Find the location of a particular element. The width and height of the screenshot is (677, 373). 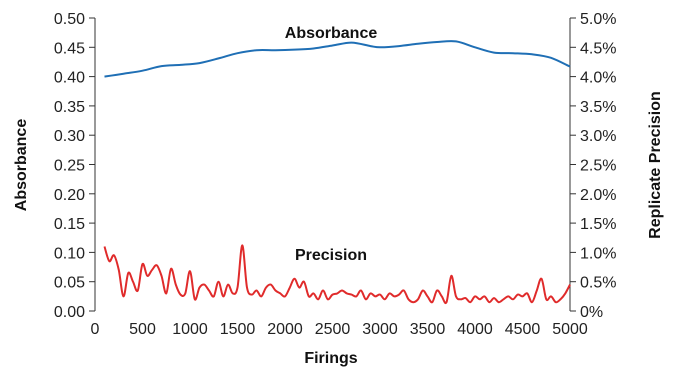

x-tick-label: 2000 is located at coordinates (285, 329).